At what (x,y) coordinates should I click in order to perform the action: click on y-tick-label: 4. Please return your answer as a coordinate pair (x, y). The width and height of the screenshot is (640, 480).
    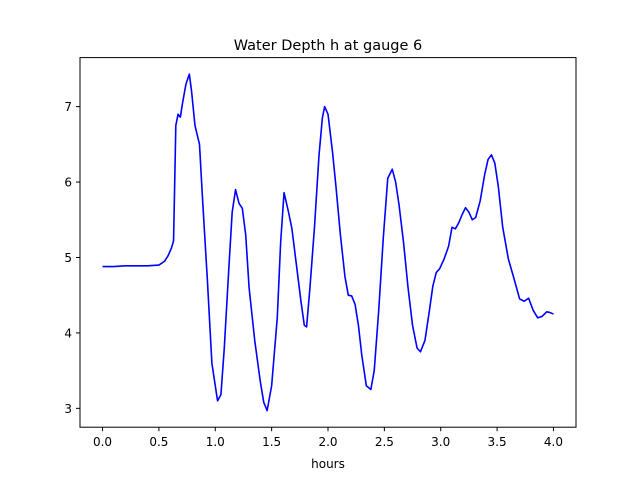
    Looking at the image, I should click on (68, 333).